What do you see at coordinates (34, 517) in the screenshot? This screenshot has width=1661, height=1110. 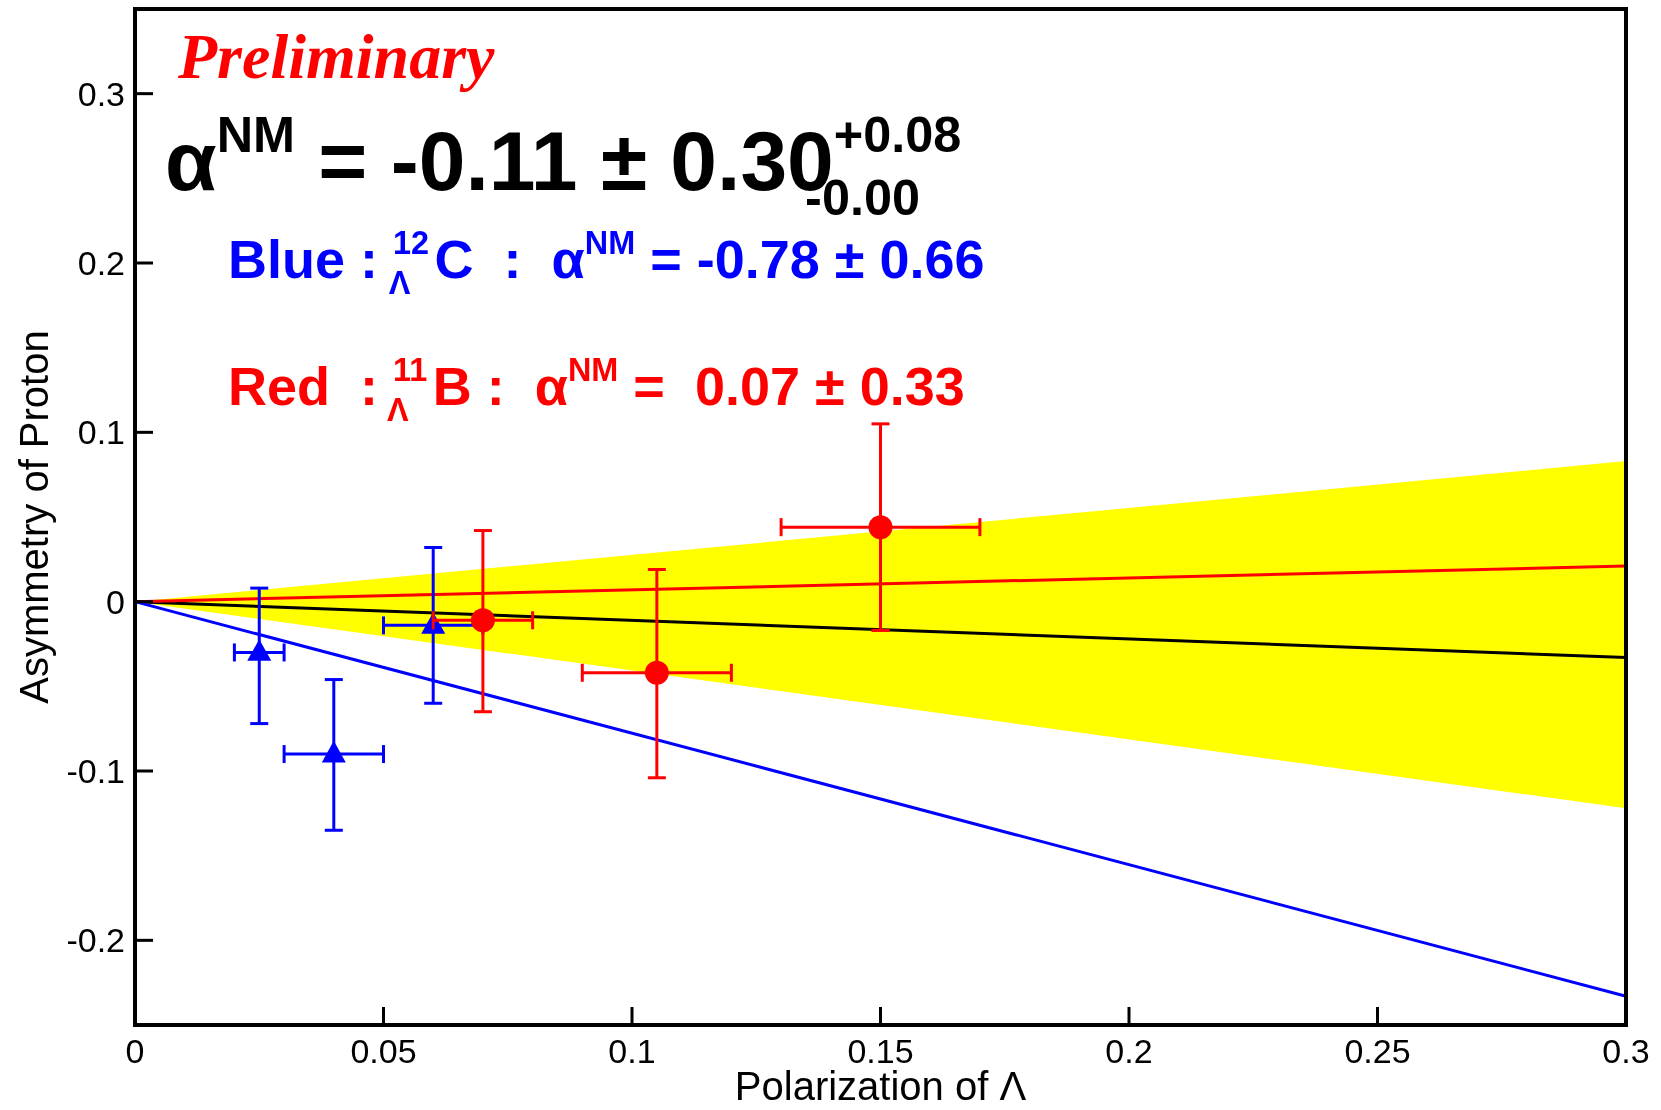 I see `y-axis-title: Asymmetry of Proton` at bounding box center [34, 517].